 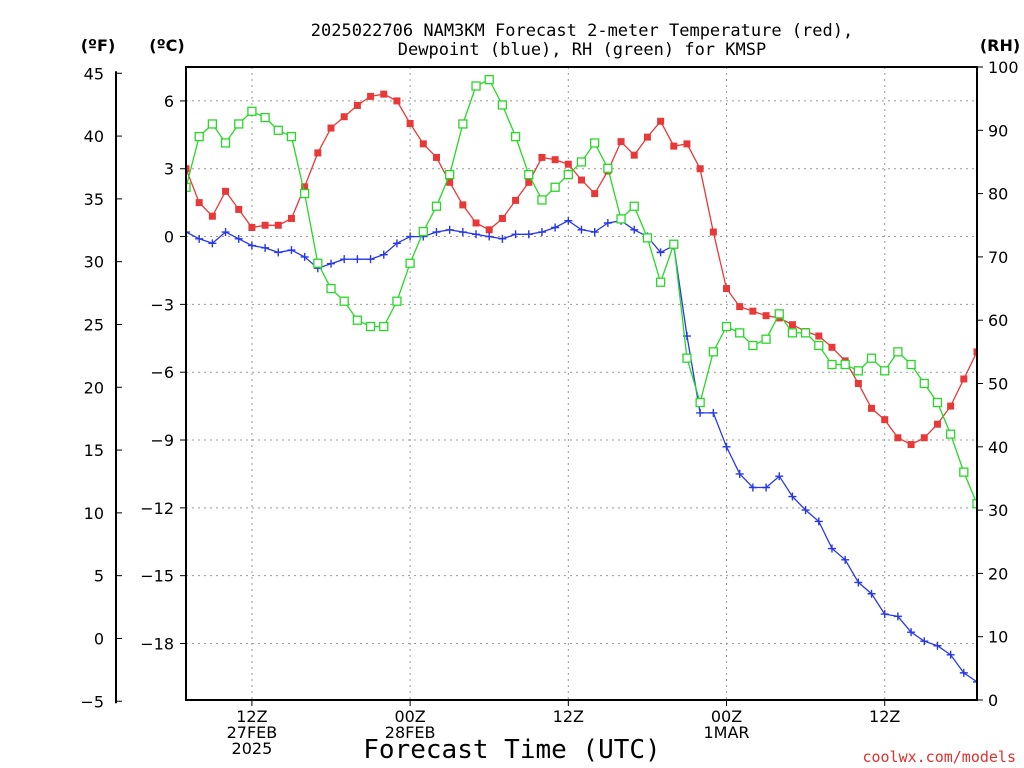 What do you see at coordinates (94, 262) in the screenshot?
I see `fahrenheit-tick-label: 30` at bounding box center [94, 262].